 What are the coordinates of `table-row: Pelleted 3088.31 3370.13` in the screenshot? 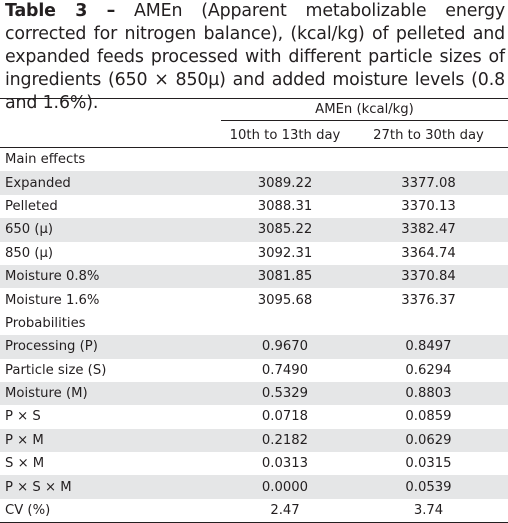 It's located at (254, 206).